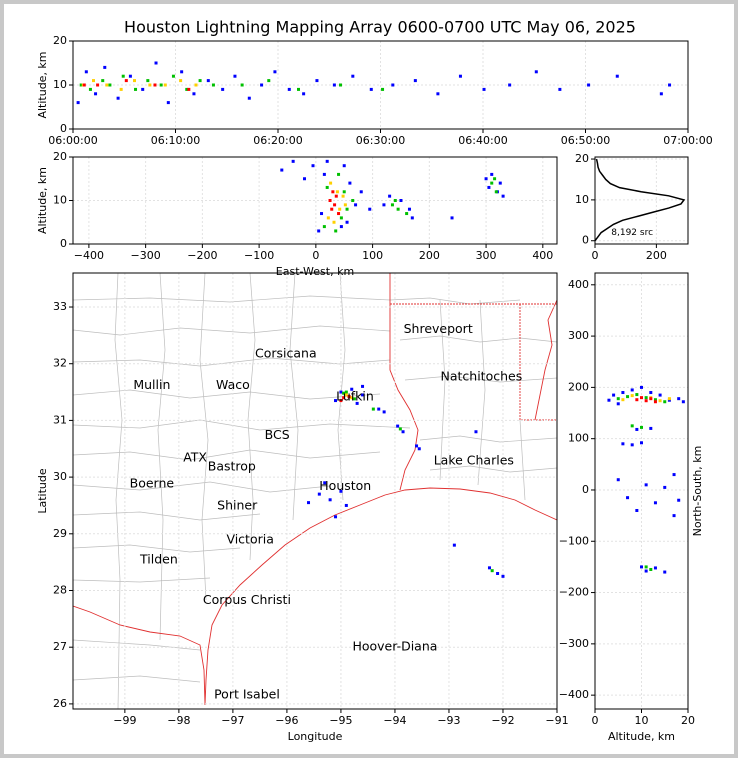 The width and height of the screenshot is (738, 758). What do you see at coordinates (42, 200) in the screenshot?
I see `y-axis-label: Altitude, km` at bounding box center [42, 200].